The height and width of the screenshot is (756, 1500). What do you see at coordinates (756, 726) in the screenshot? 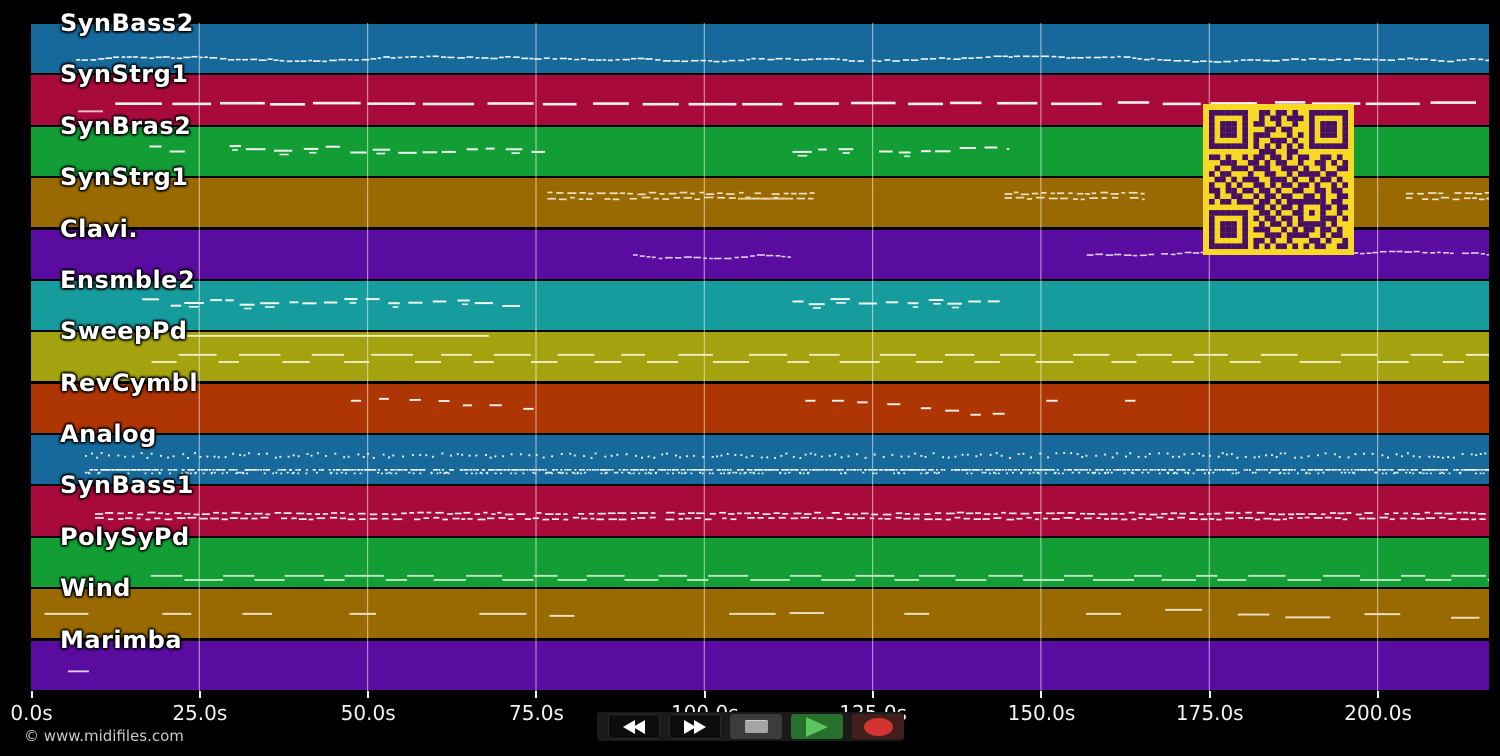
I see `stop-button` at bounding box center [756, 726].